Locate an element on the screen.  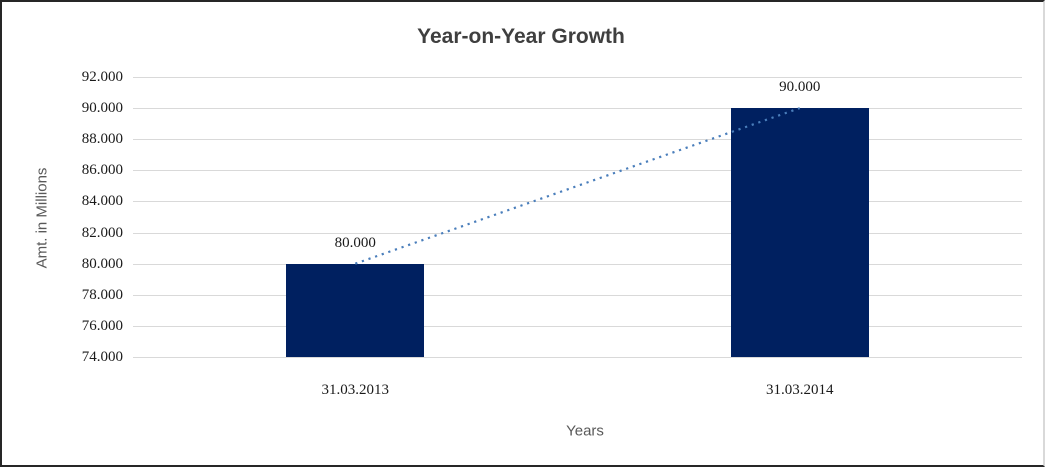
x-category-label: 31.03.2013 is located at coordinates (355, 390).